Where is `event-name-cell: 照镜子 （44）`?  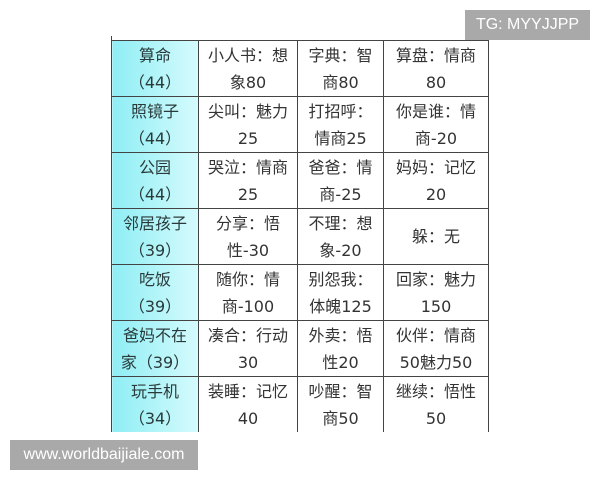
event-name-cell: 照镜子 （44） is located at coordinates (155, 124).